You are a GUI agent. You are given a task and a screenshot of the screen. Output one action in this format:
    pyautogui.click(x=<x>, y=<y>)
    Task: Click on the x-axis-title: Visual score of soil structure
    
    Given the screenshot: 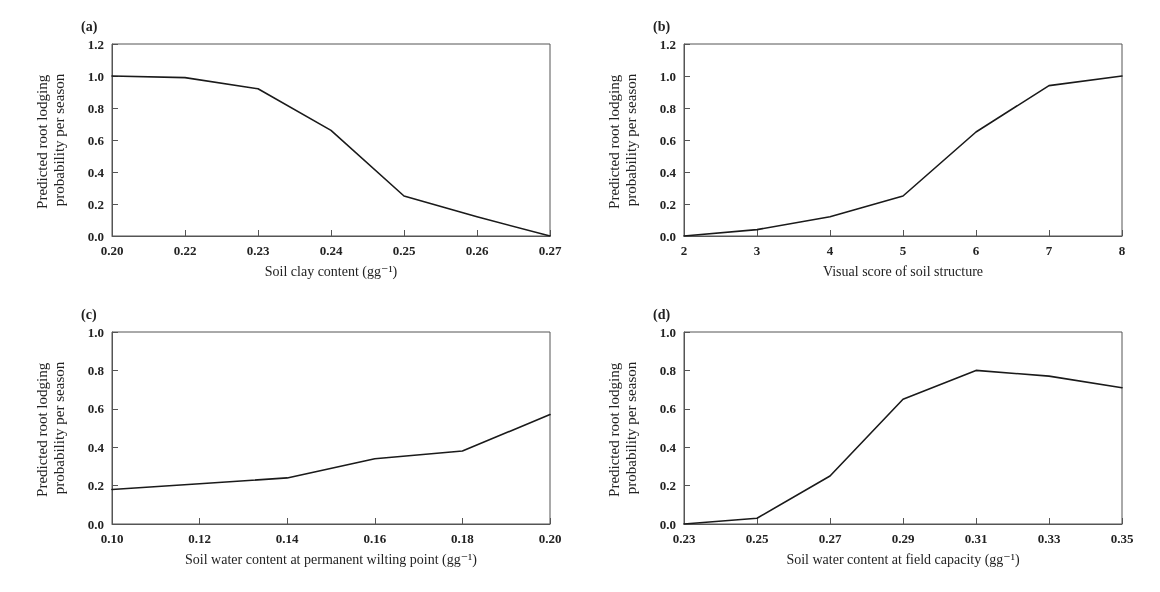 What is the action you would take?
    pyautogui.click(x=903, y=271)
    